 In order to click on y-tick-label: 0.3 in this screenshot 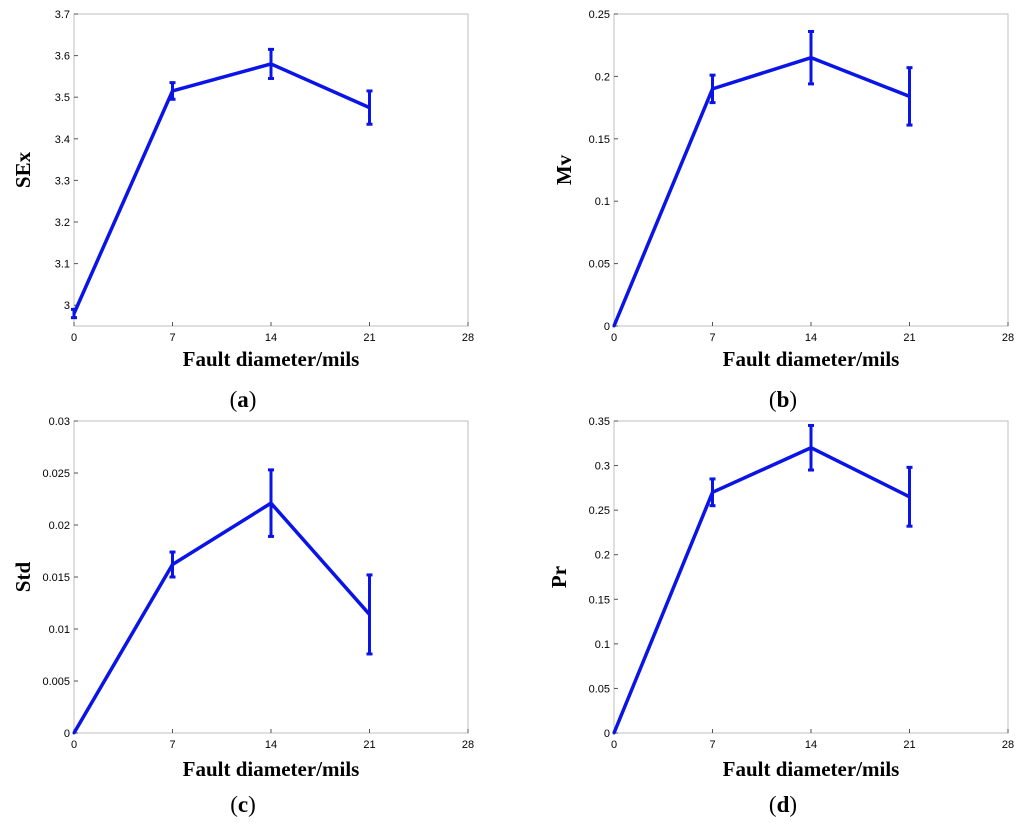, I will do `click(602, 467)`.